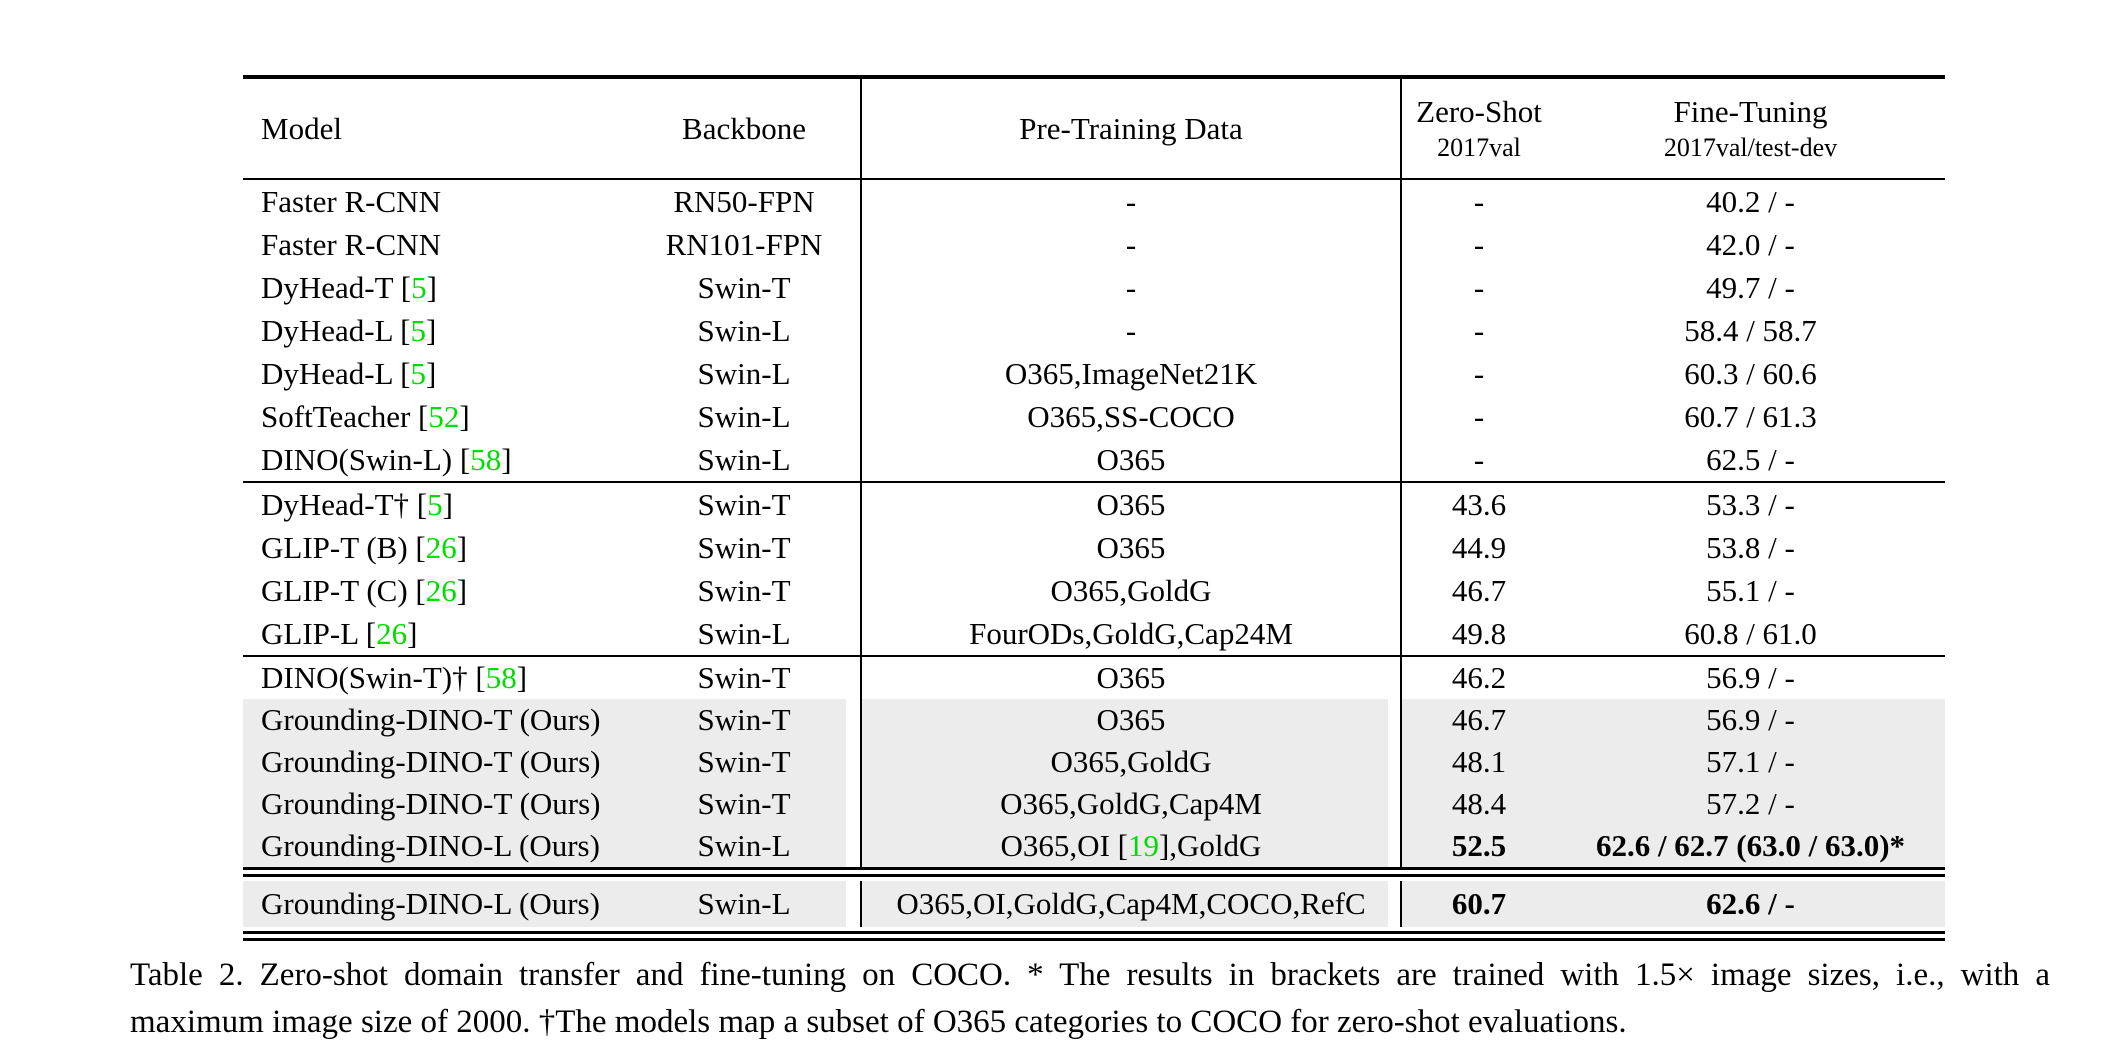 This screenshot has width=2116, height=1049. What do you see at coordinates (744, 201) in the screenshot?
I see `cell-backbone: RN50-FPN` at bounding box center [744, 201].